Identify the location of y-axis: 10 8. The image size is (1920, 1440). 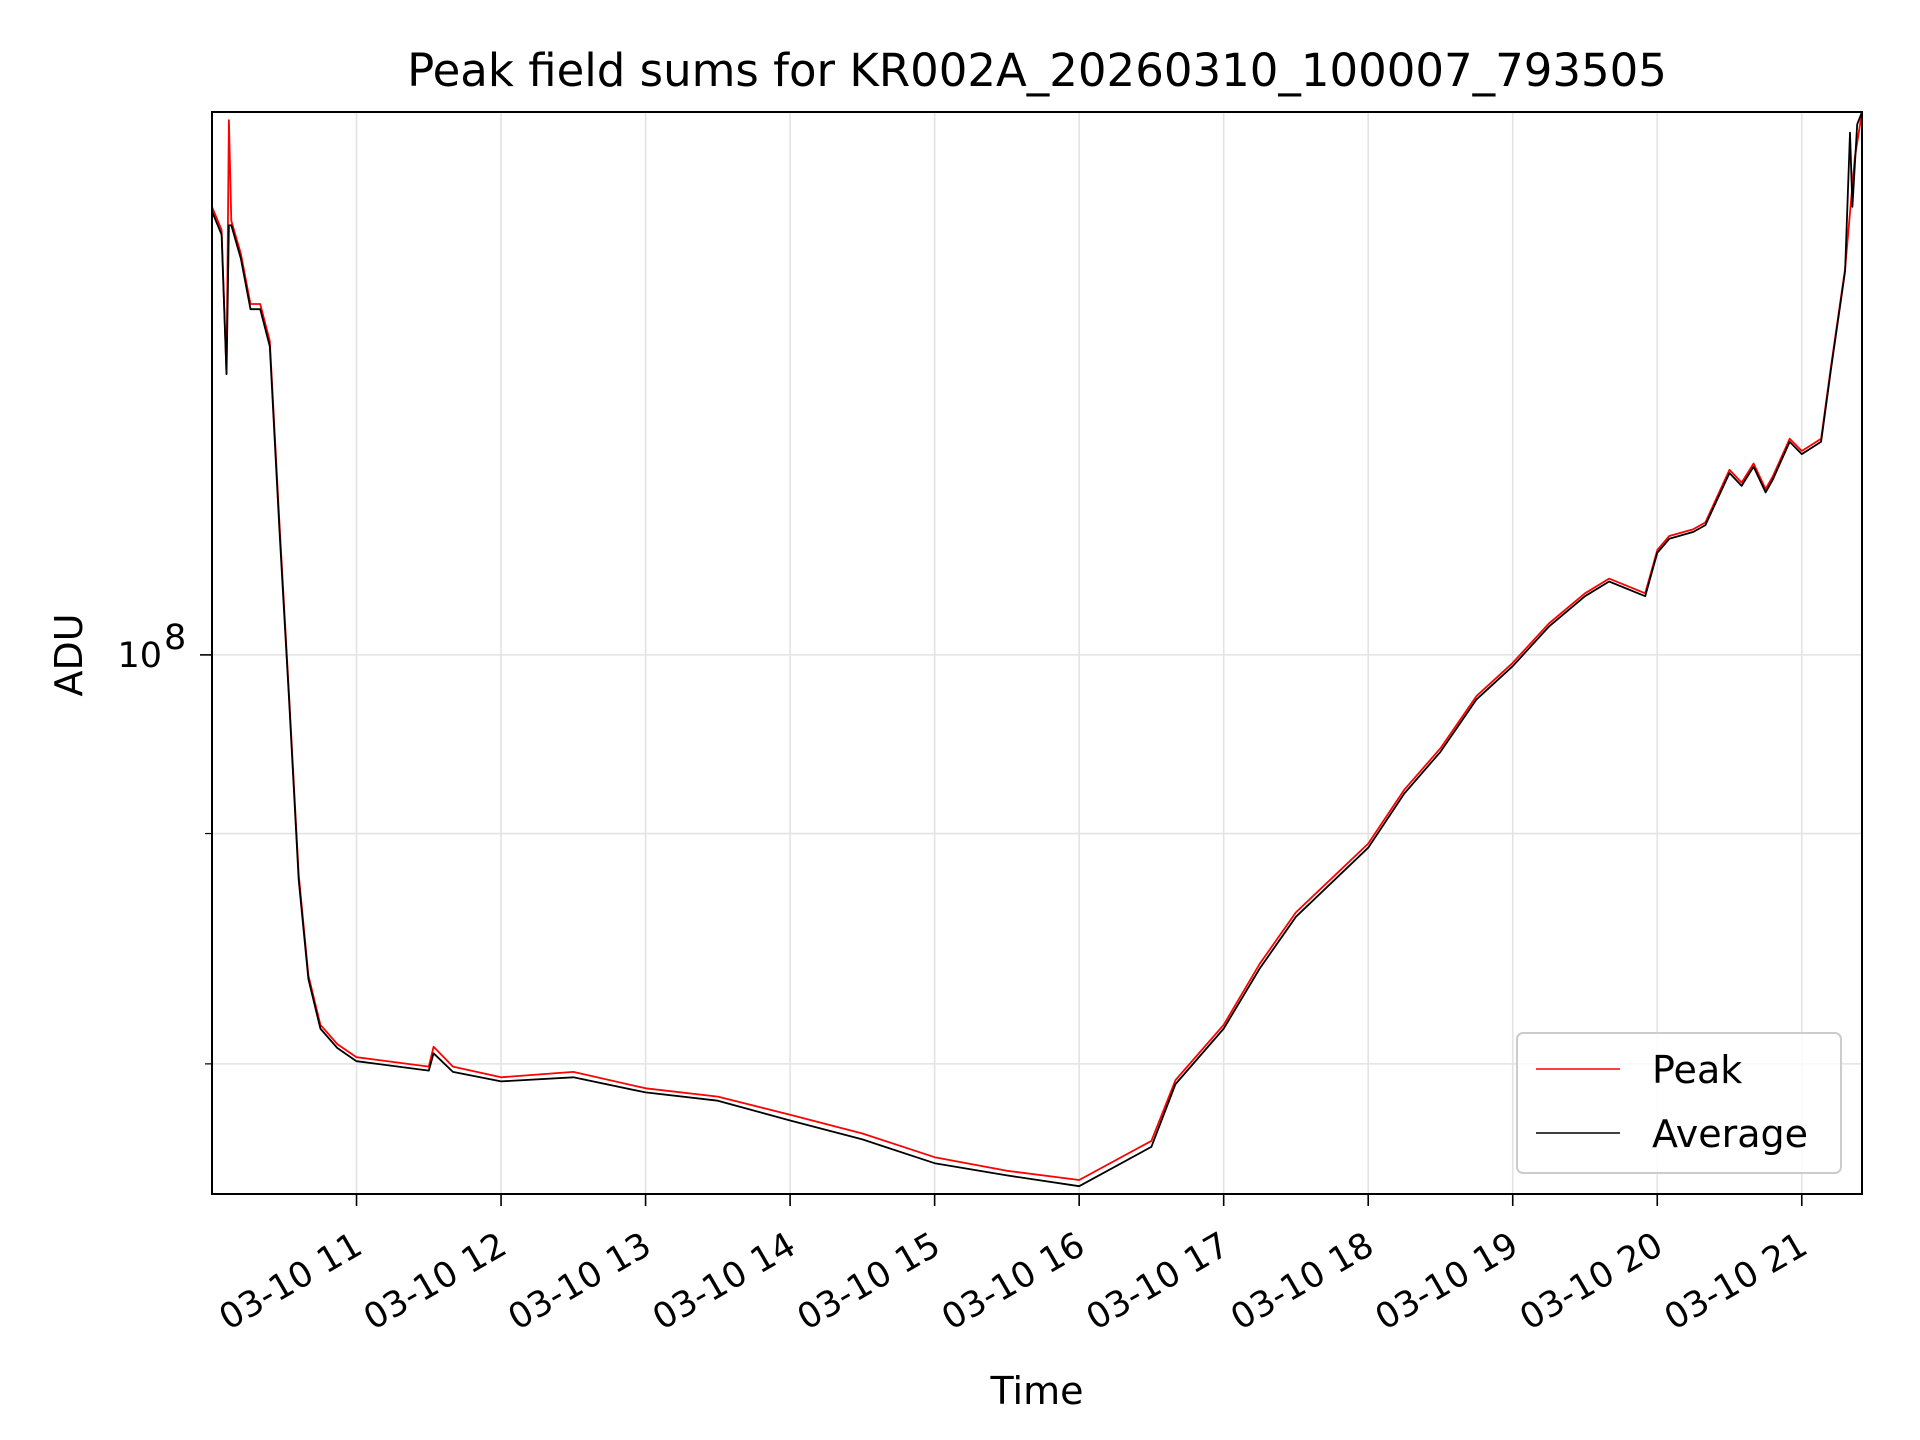
(164, 841).